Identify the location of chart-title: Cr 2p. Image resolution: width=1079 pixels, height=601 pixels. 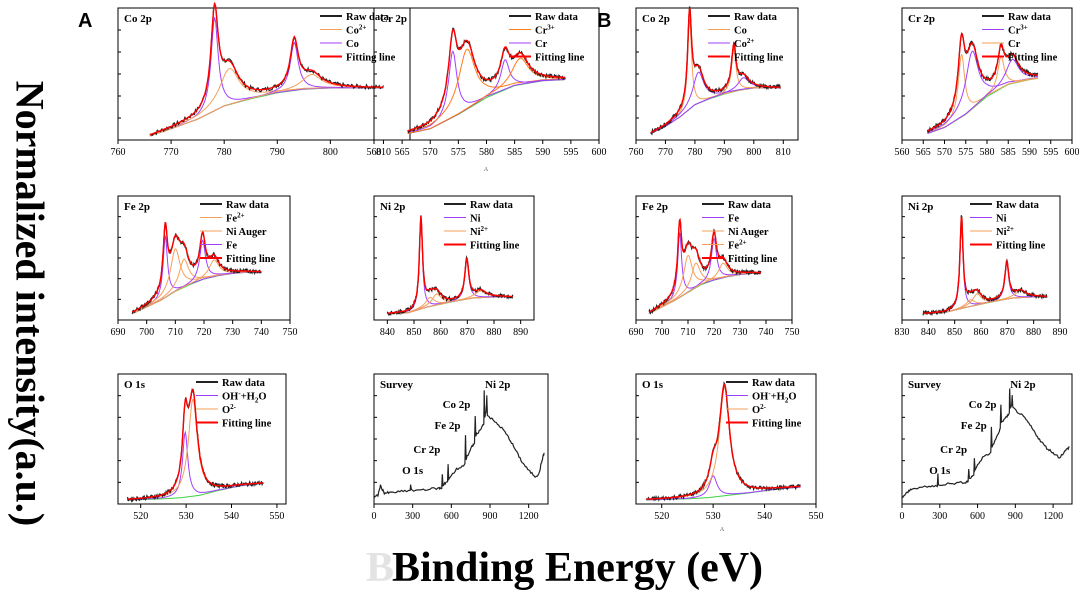
(393, 19).